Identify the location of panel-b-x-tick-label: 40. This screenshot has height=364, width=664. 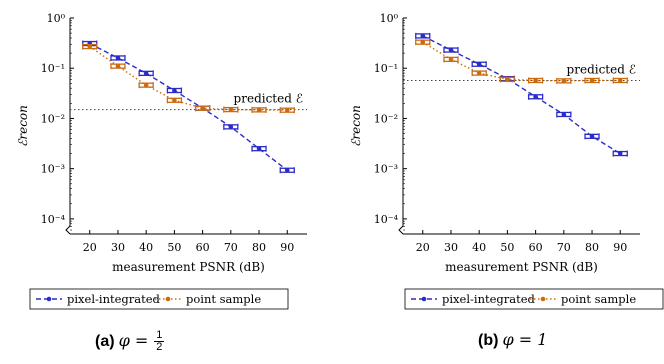
(479, 247).